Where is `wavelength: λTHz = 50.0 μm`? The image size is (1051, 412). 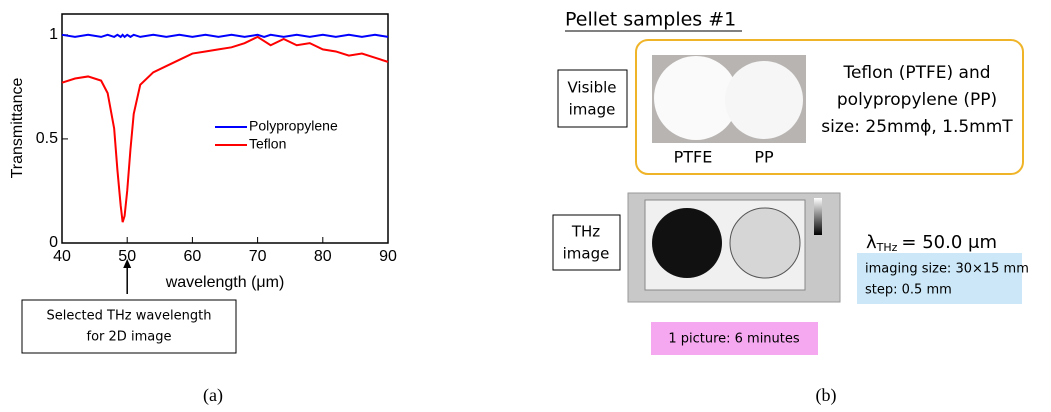
wavelength: λTHz = 50.0 μm is located at coordinates (931, 243).